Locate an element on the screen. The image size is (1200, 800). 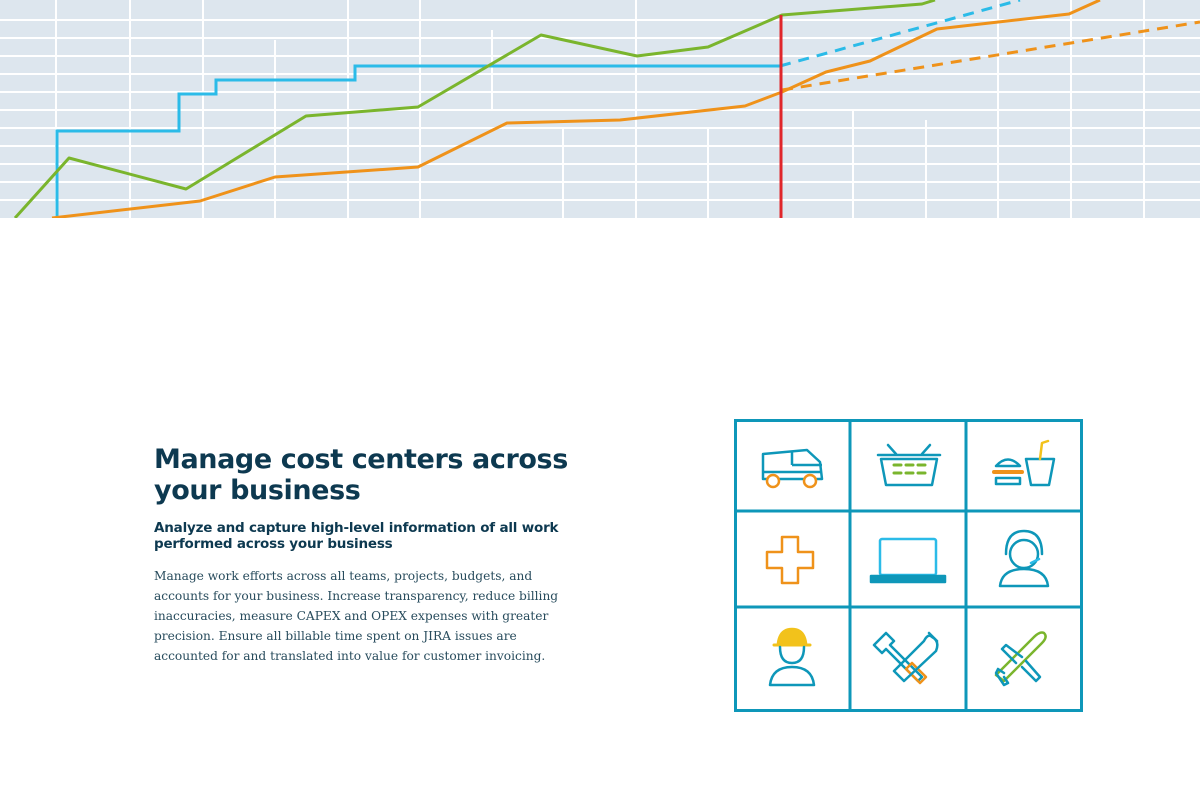
food-and-drink-icon is located at coordinates (1024, 463).